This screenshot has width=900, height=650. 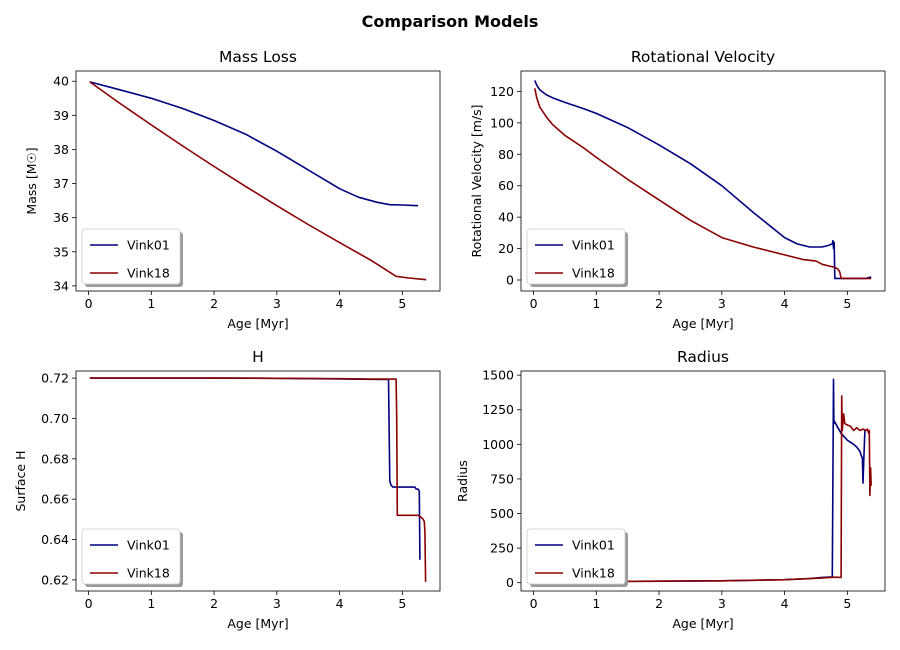 What do you see at coordinates (498, 375) in the screenshot?
I see `y-tick-label: 1500` at bounding box center [498, 375].